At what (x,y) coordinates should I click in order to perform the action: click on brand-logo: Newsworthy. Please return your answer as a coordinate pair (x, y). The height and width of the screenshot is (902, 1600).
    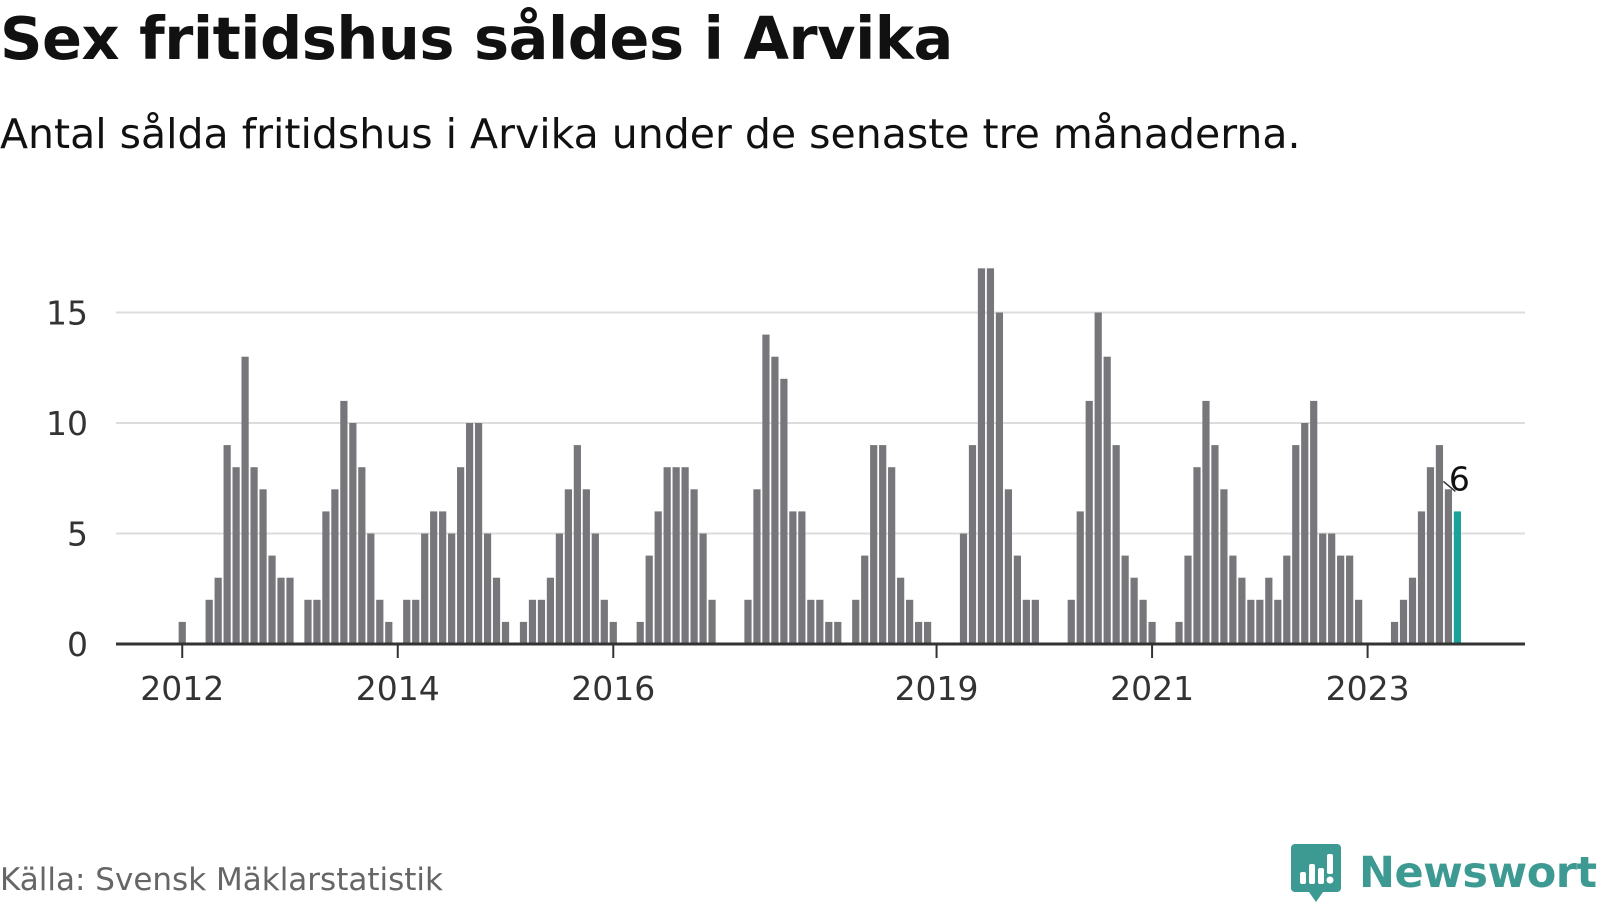
    Looking at the image, I should click on (1445, 873).